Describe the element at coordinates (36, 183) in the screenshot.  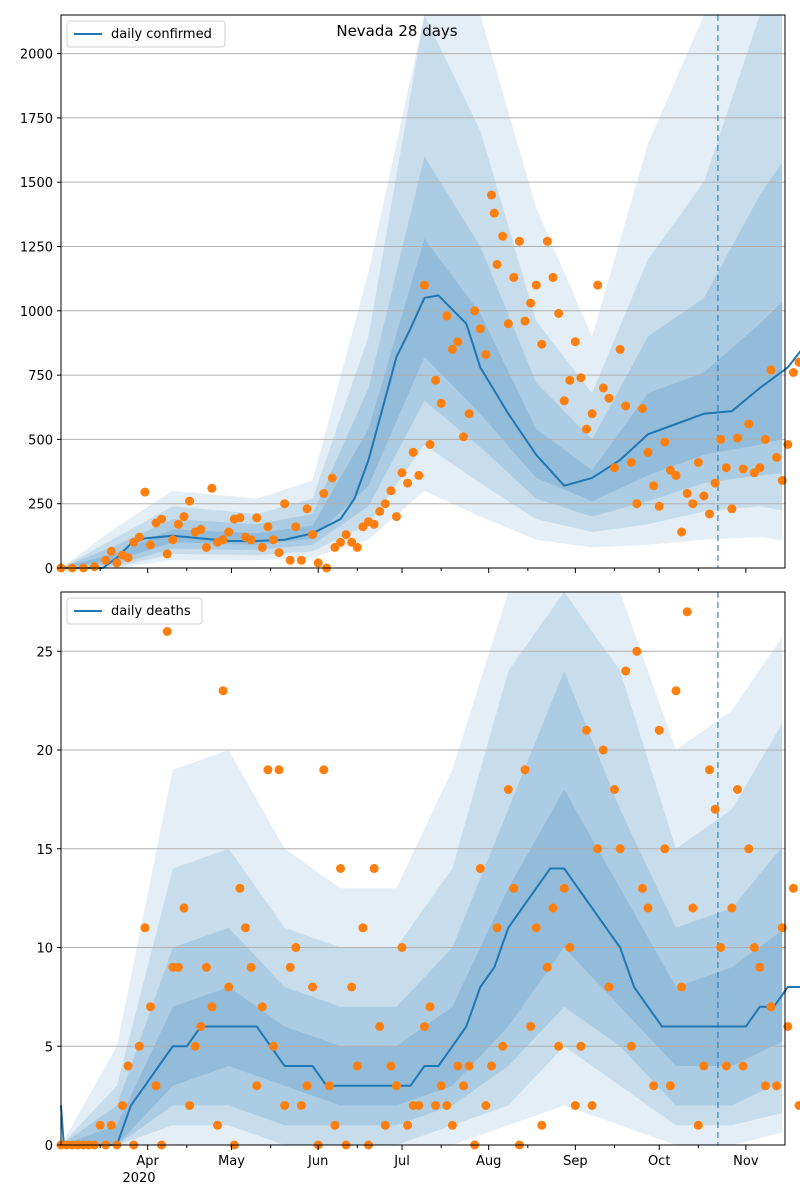
I see `y-tick-label: 1500` at that location.